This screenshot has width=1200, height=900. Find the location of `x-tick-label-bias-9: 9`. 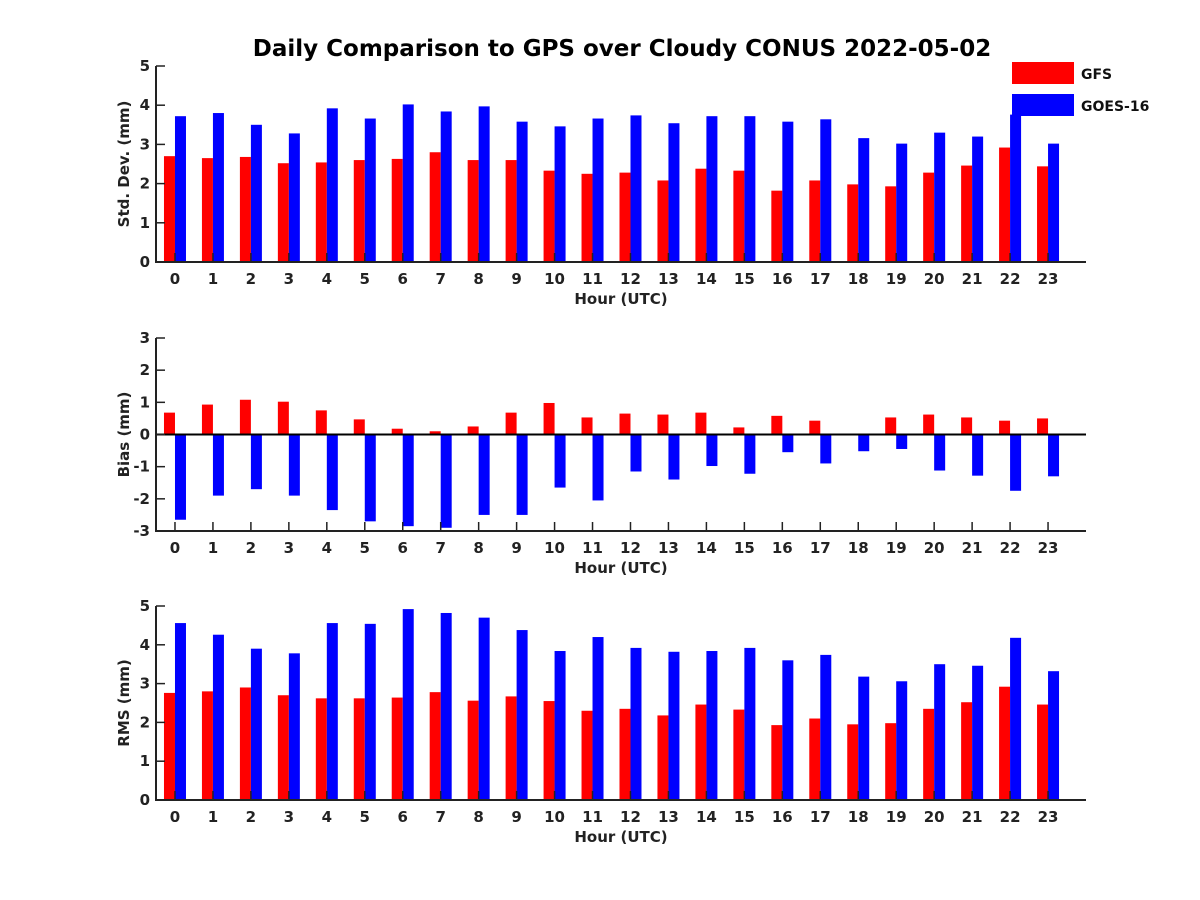

x-tick-label-bias-9: 9 is located at coordinates (516, 548).